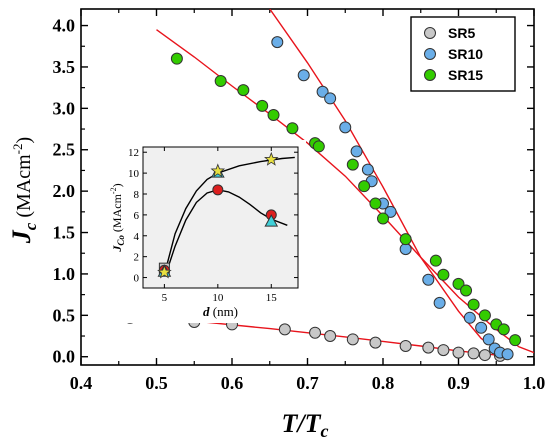 Image resolution: width=550 pixels, height=441 pixels. Describe the element at coordinates (305, 425) in the screenshot. I see `x-axis-label: T/Tc` at that location.